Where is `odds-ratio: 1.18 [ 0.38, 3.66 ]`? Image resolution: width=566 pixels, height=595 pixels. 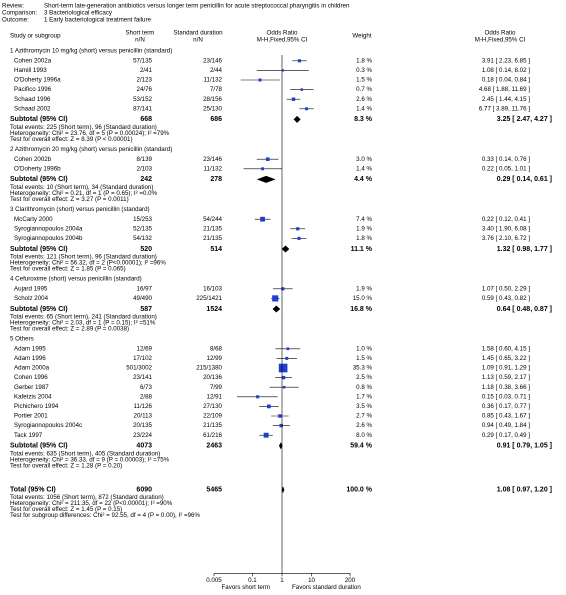
odds-ratio: 1.18 [ 0.38, 3.66 ] is located at coordinates (506, 387).